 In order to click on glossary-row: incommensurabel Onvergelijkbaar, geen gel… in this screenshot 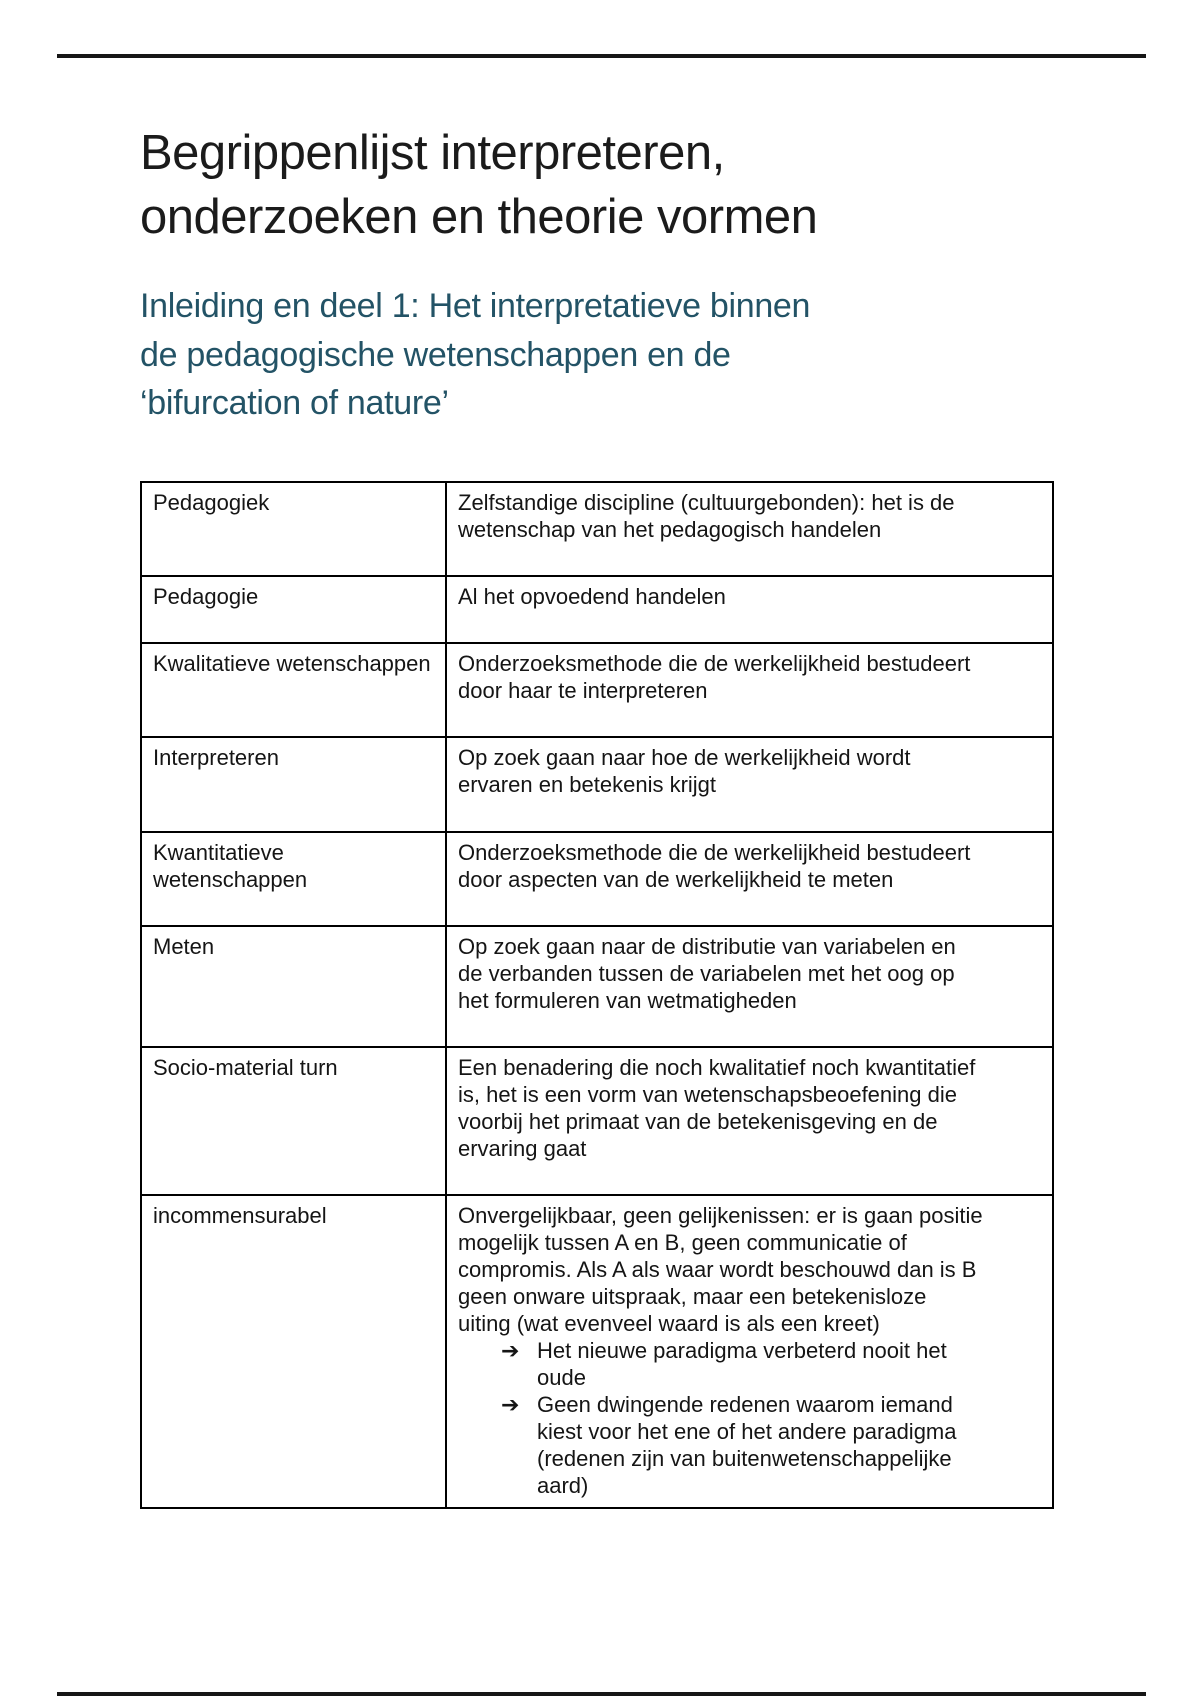, I will do `click(597, 1351)`.